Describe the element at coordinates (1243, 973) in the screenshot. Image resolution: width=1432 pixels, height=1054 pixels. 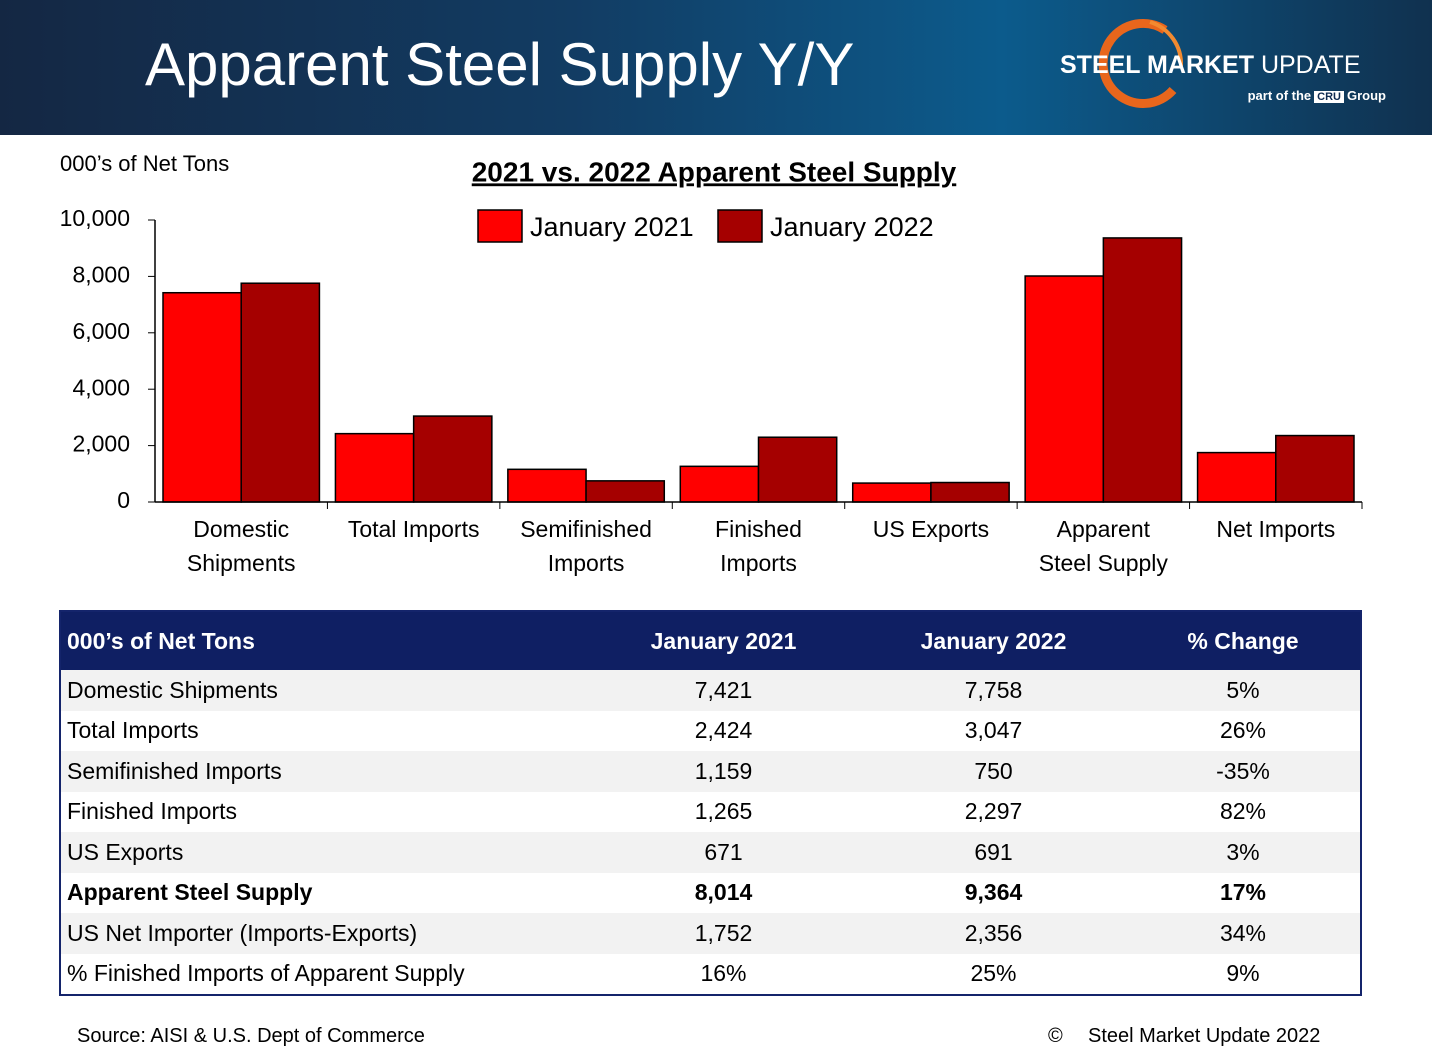
I see `table-cell: 9%` at that location.